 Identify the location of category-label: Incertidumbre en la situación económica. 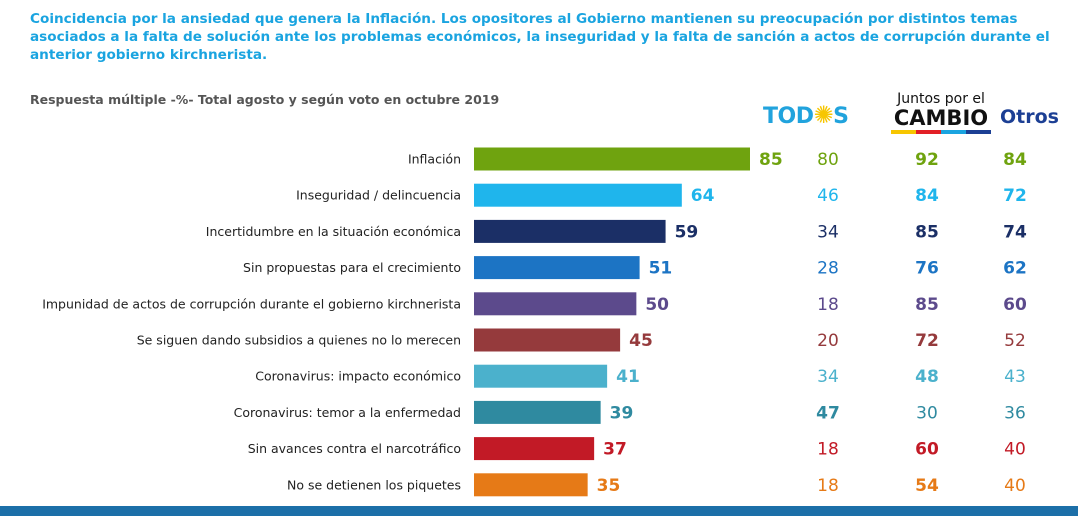
(333, 231).